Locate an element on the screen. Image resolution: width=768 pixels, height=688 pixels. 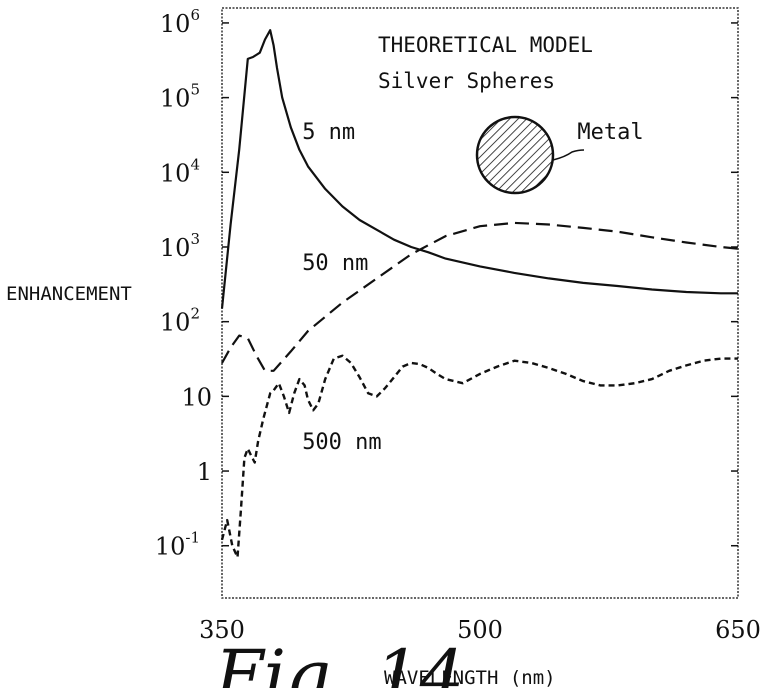
metal-sphere-icon is located at coordinates (515, 155).